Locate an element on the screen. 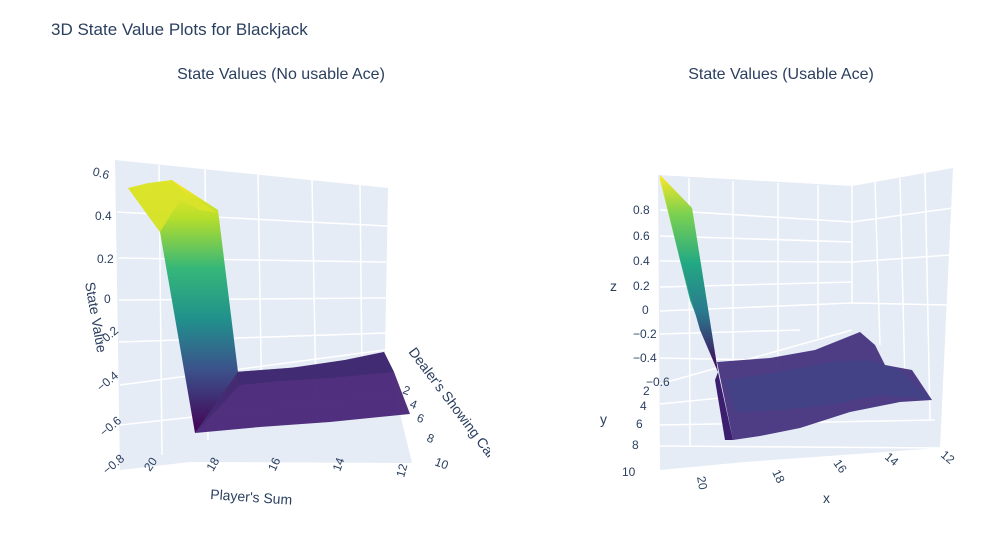 This screenshot has width=981, height=538. left-y-label-clip: Dealer's Showing Card is located at coordinates (455, 406).